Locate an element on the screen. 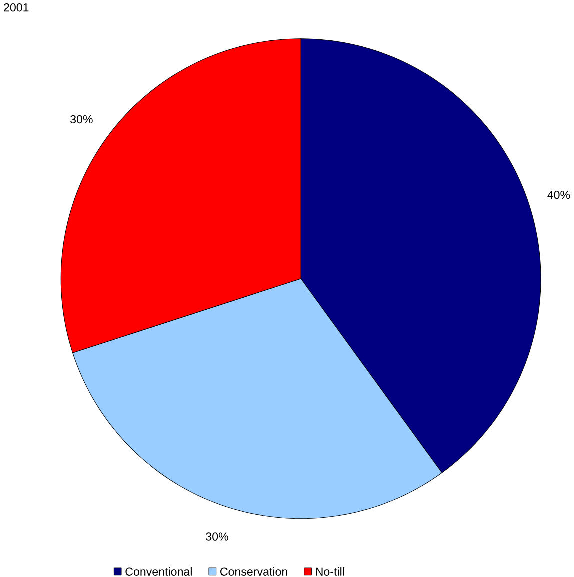  legend-label: Conventional is located at coordinates (159, 571).